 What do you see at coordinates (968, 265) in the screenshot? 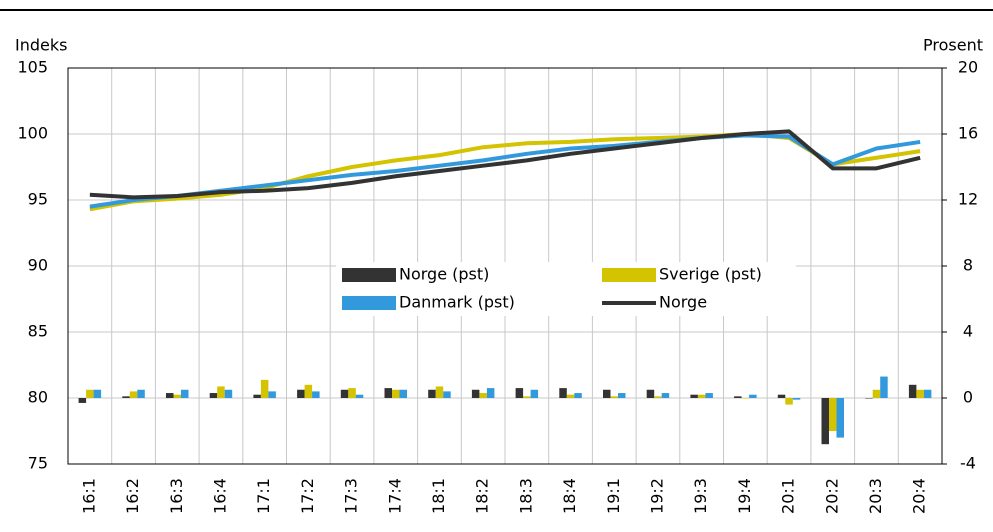
I see `y2-tick-label: 8` at bounding box center [968, 265].